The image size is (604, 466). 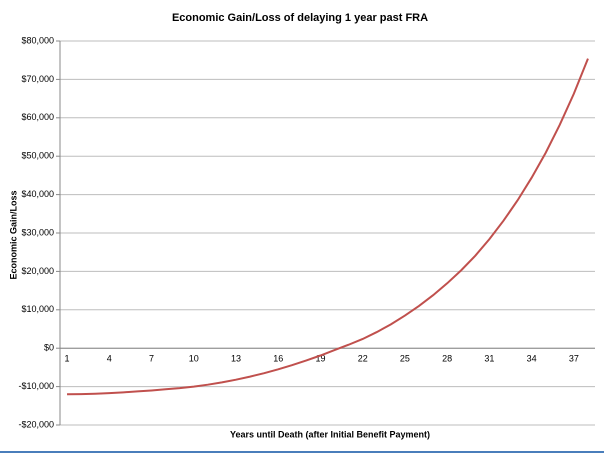 I want to click on x-tick-label: 13, so click(x=236, y=359).